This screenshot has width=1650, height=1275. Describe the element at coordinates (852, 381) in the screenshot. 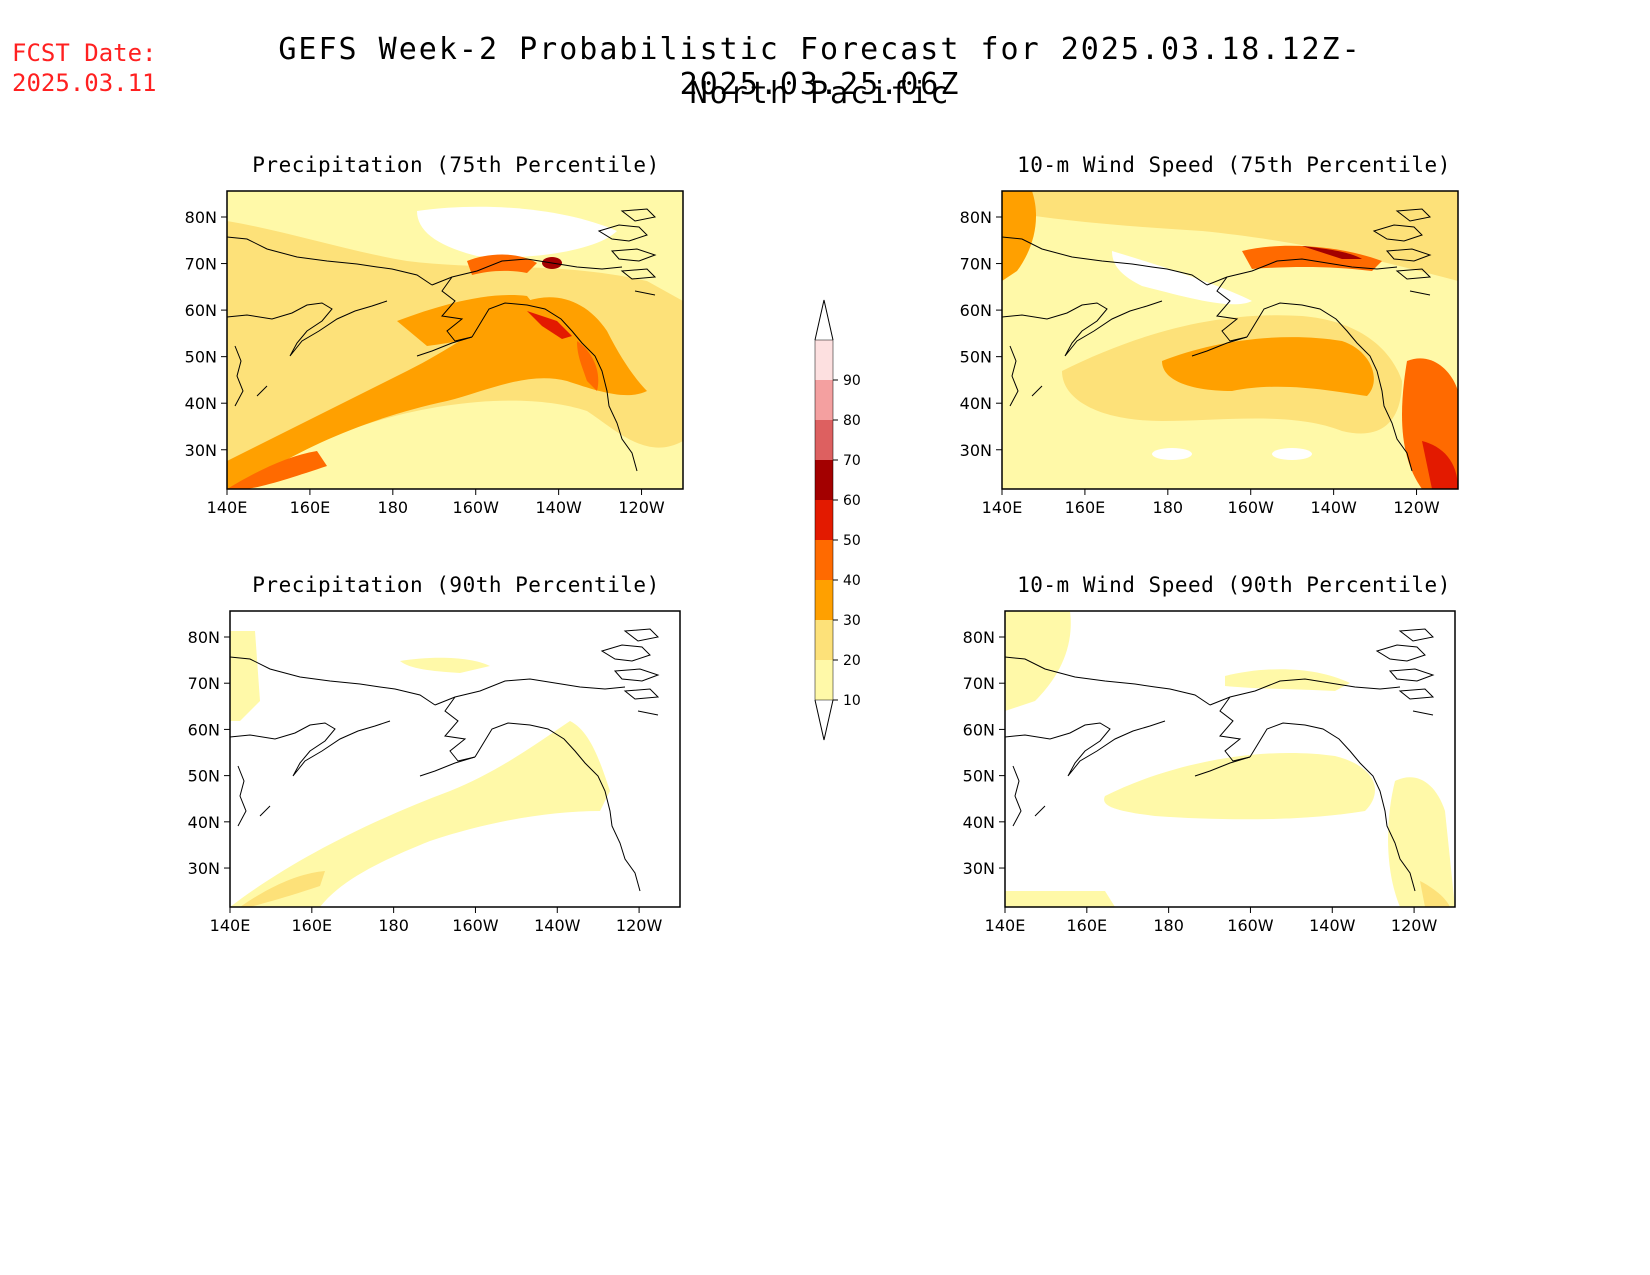

I see `colorbar-label: 90` at that location.